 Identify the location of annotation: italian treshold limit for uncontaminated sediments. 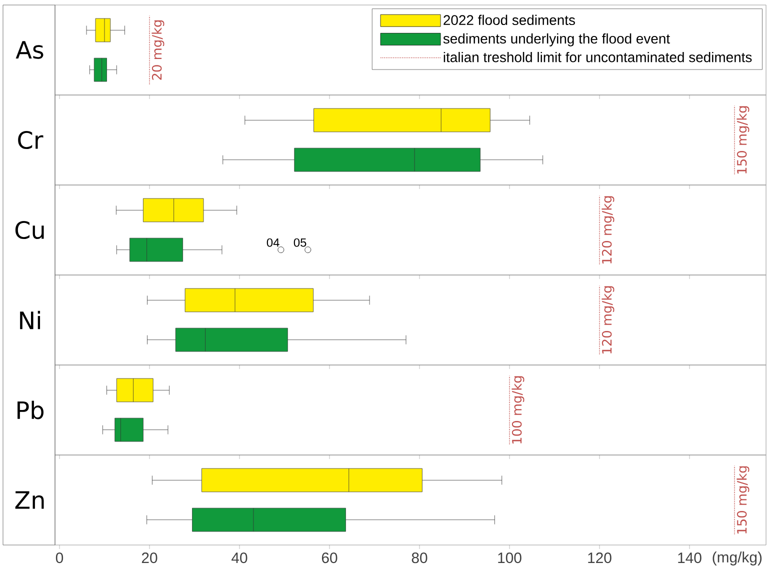
(598, 57).